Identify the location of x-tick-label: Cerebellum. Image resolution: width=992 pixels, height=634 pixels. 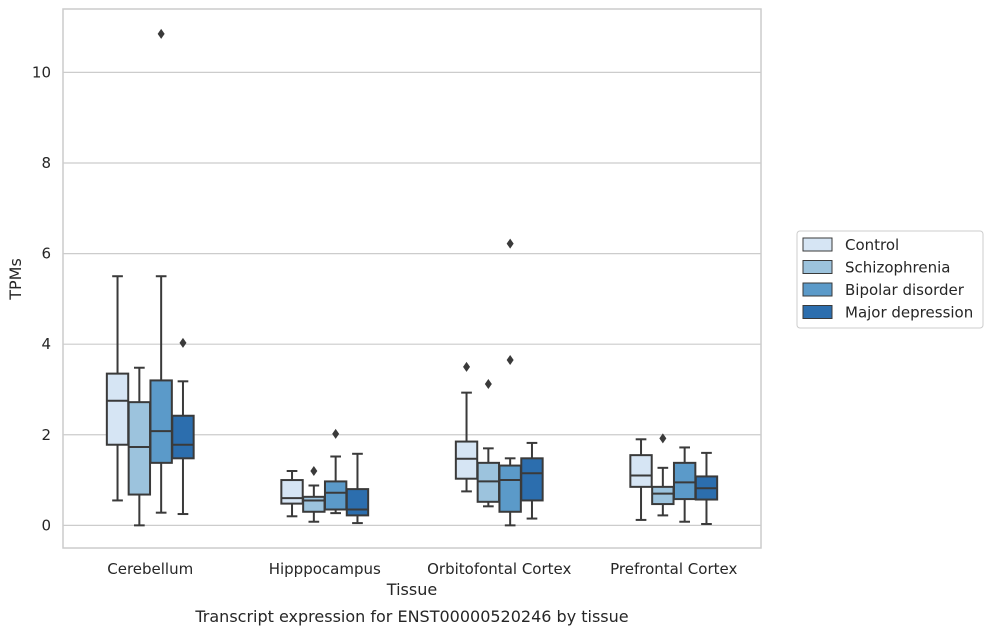
(150, 569).